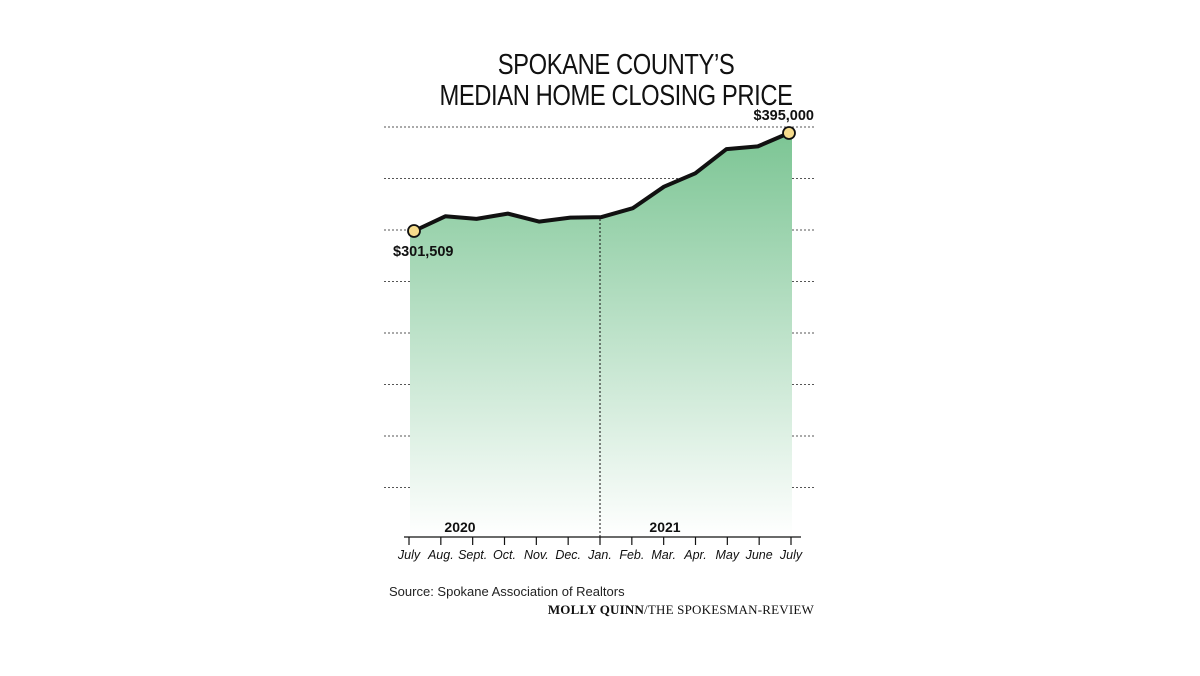  I want to click on credit-name: MOLLY QUINN, so click(596, 609).